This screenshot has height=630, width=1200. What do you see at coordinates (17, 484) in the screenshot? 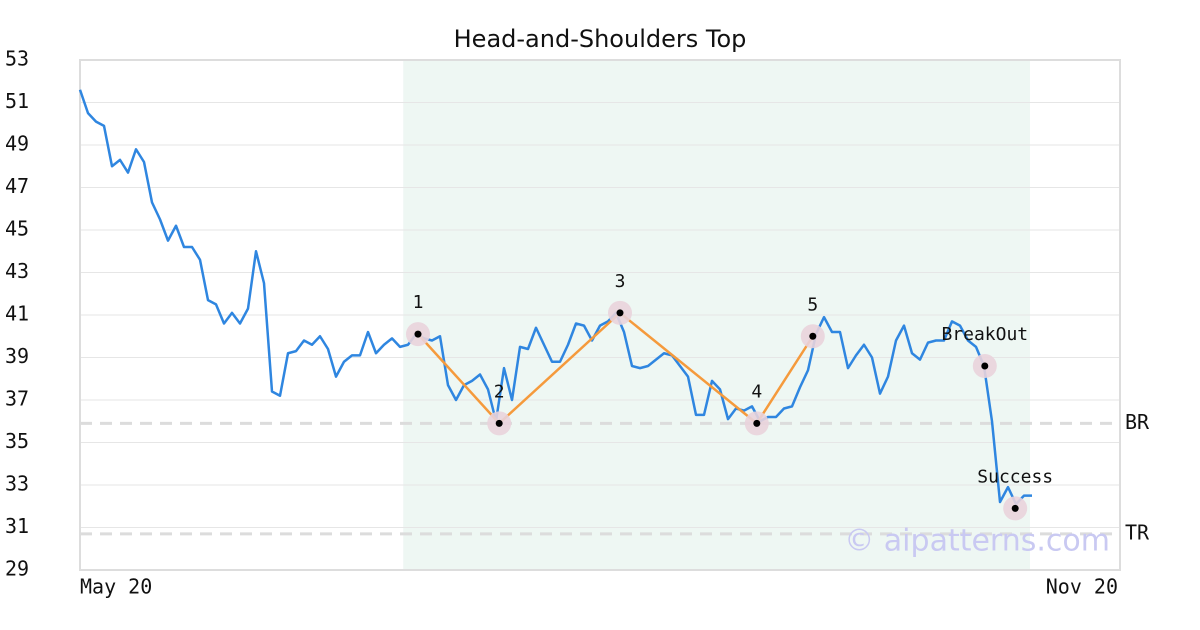
I see `y-tick-label: 33` at bounding box center [17, 484].